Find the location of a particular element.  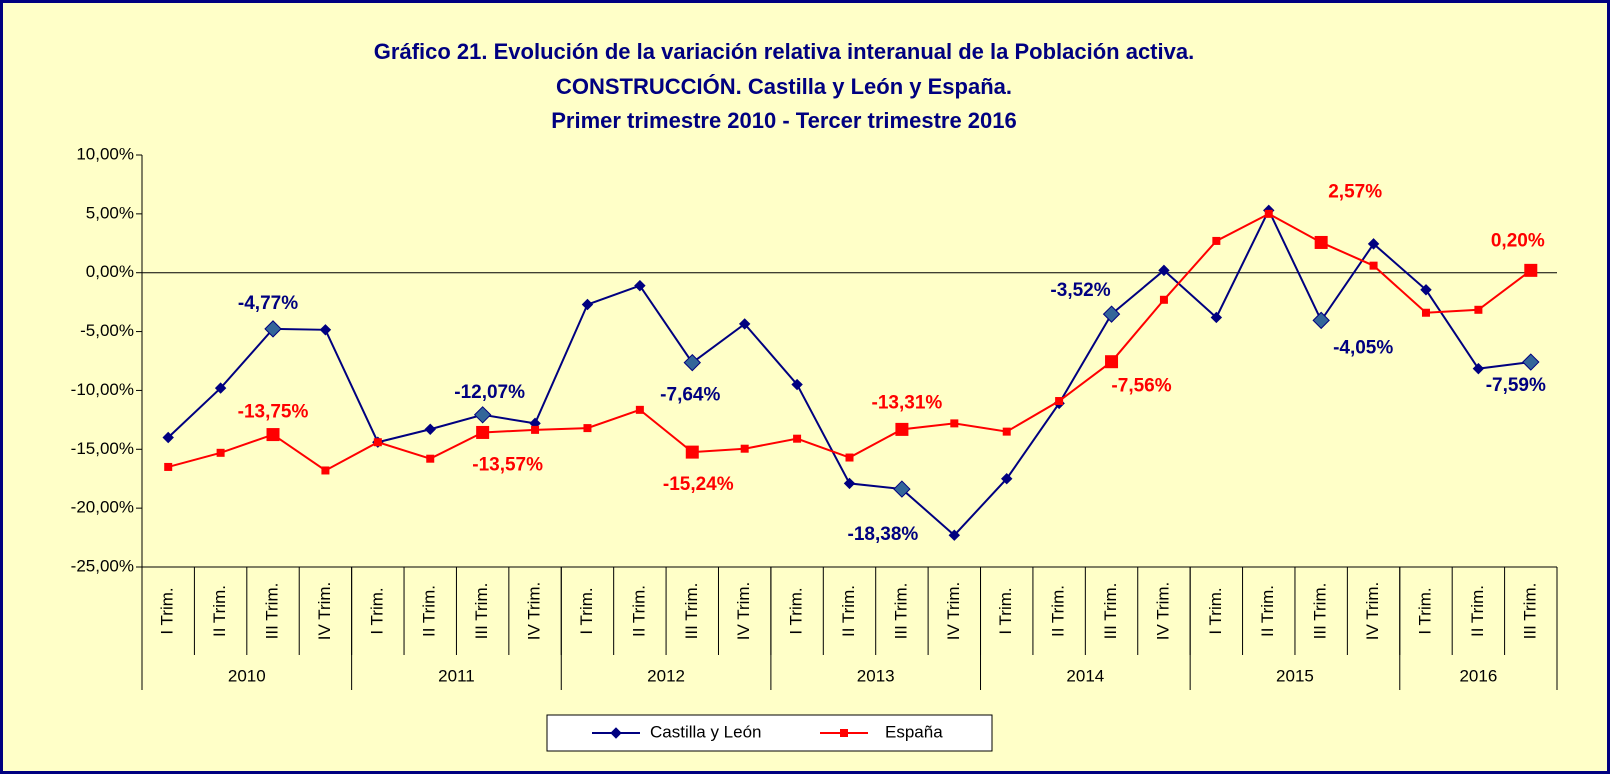

value-label: -3,52% is located at coordinates (1080, 290).